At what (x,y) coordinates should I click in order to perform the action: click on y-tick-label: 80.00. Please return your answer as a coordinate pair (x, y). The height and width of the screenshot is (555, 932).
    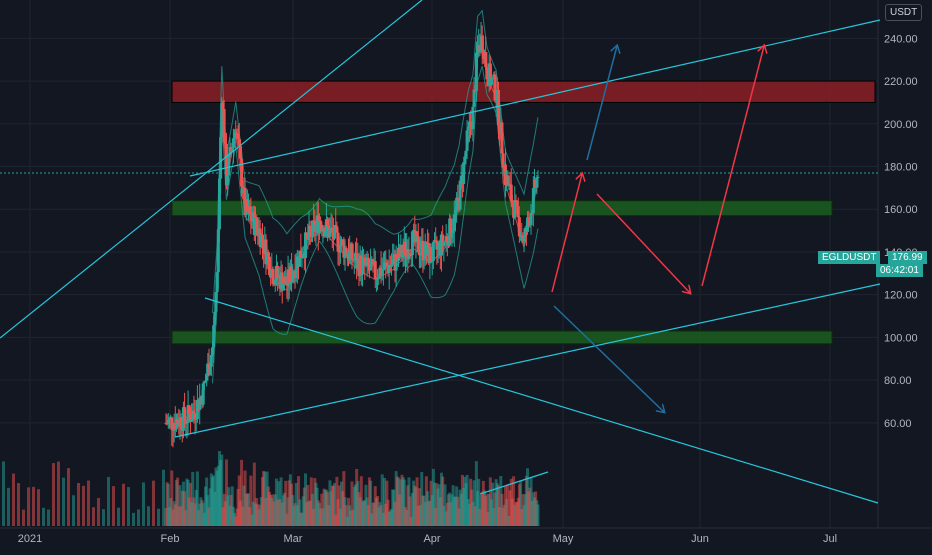
    Looking at the image, I should click on (898, 381).